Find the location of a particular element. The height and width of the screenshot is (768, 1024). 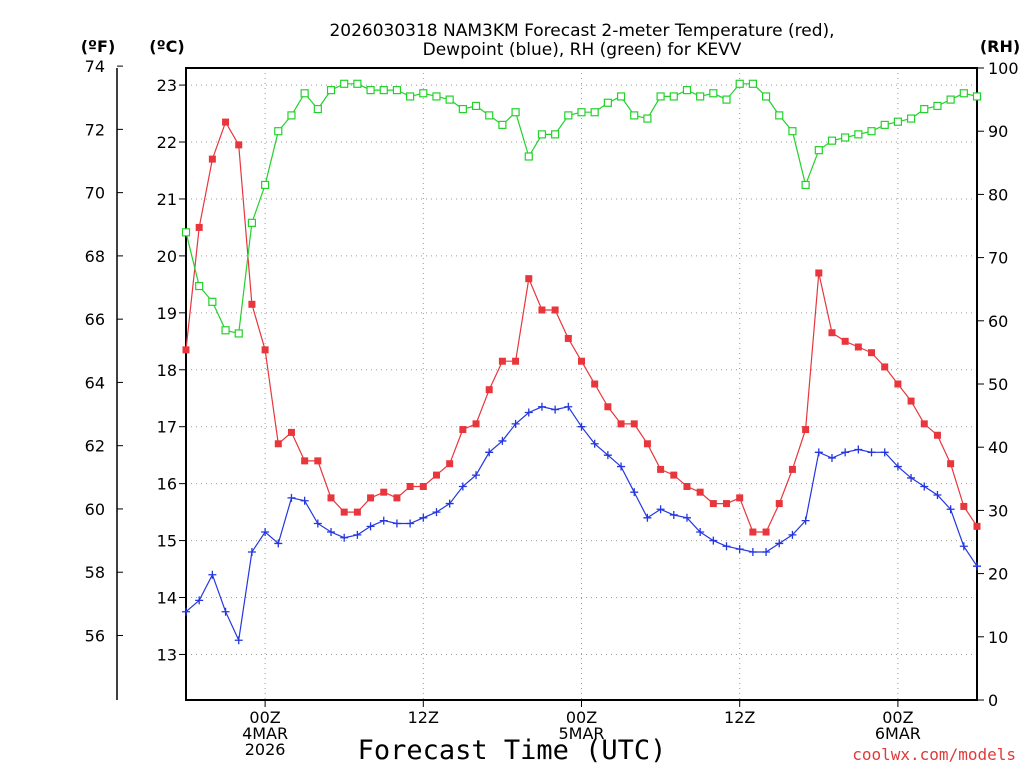

fahrenheit-tick-label: 56 is located at coordinates (95, 635).